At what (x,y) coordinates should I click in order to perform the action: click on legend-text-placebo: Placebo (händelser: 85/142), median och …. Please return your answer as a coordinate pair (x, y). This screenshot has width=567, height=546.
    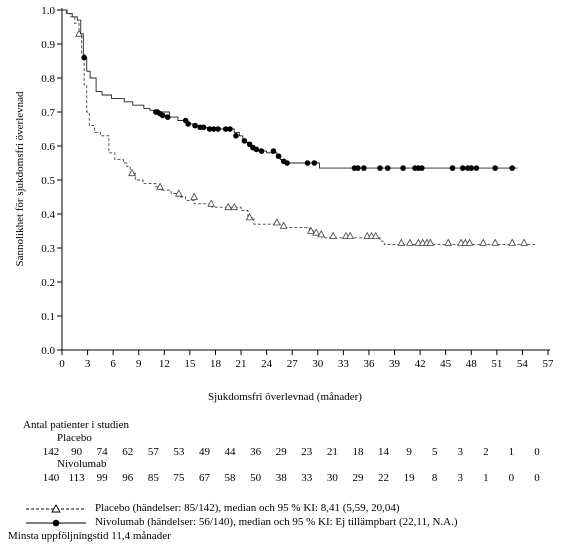
    Looking at the image, I should click on (247, 508).